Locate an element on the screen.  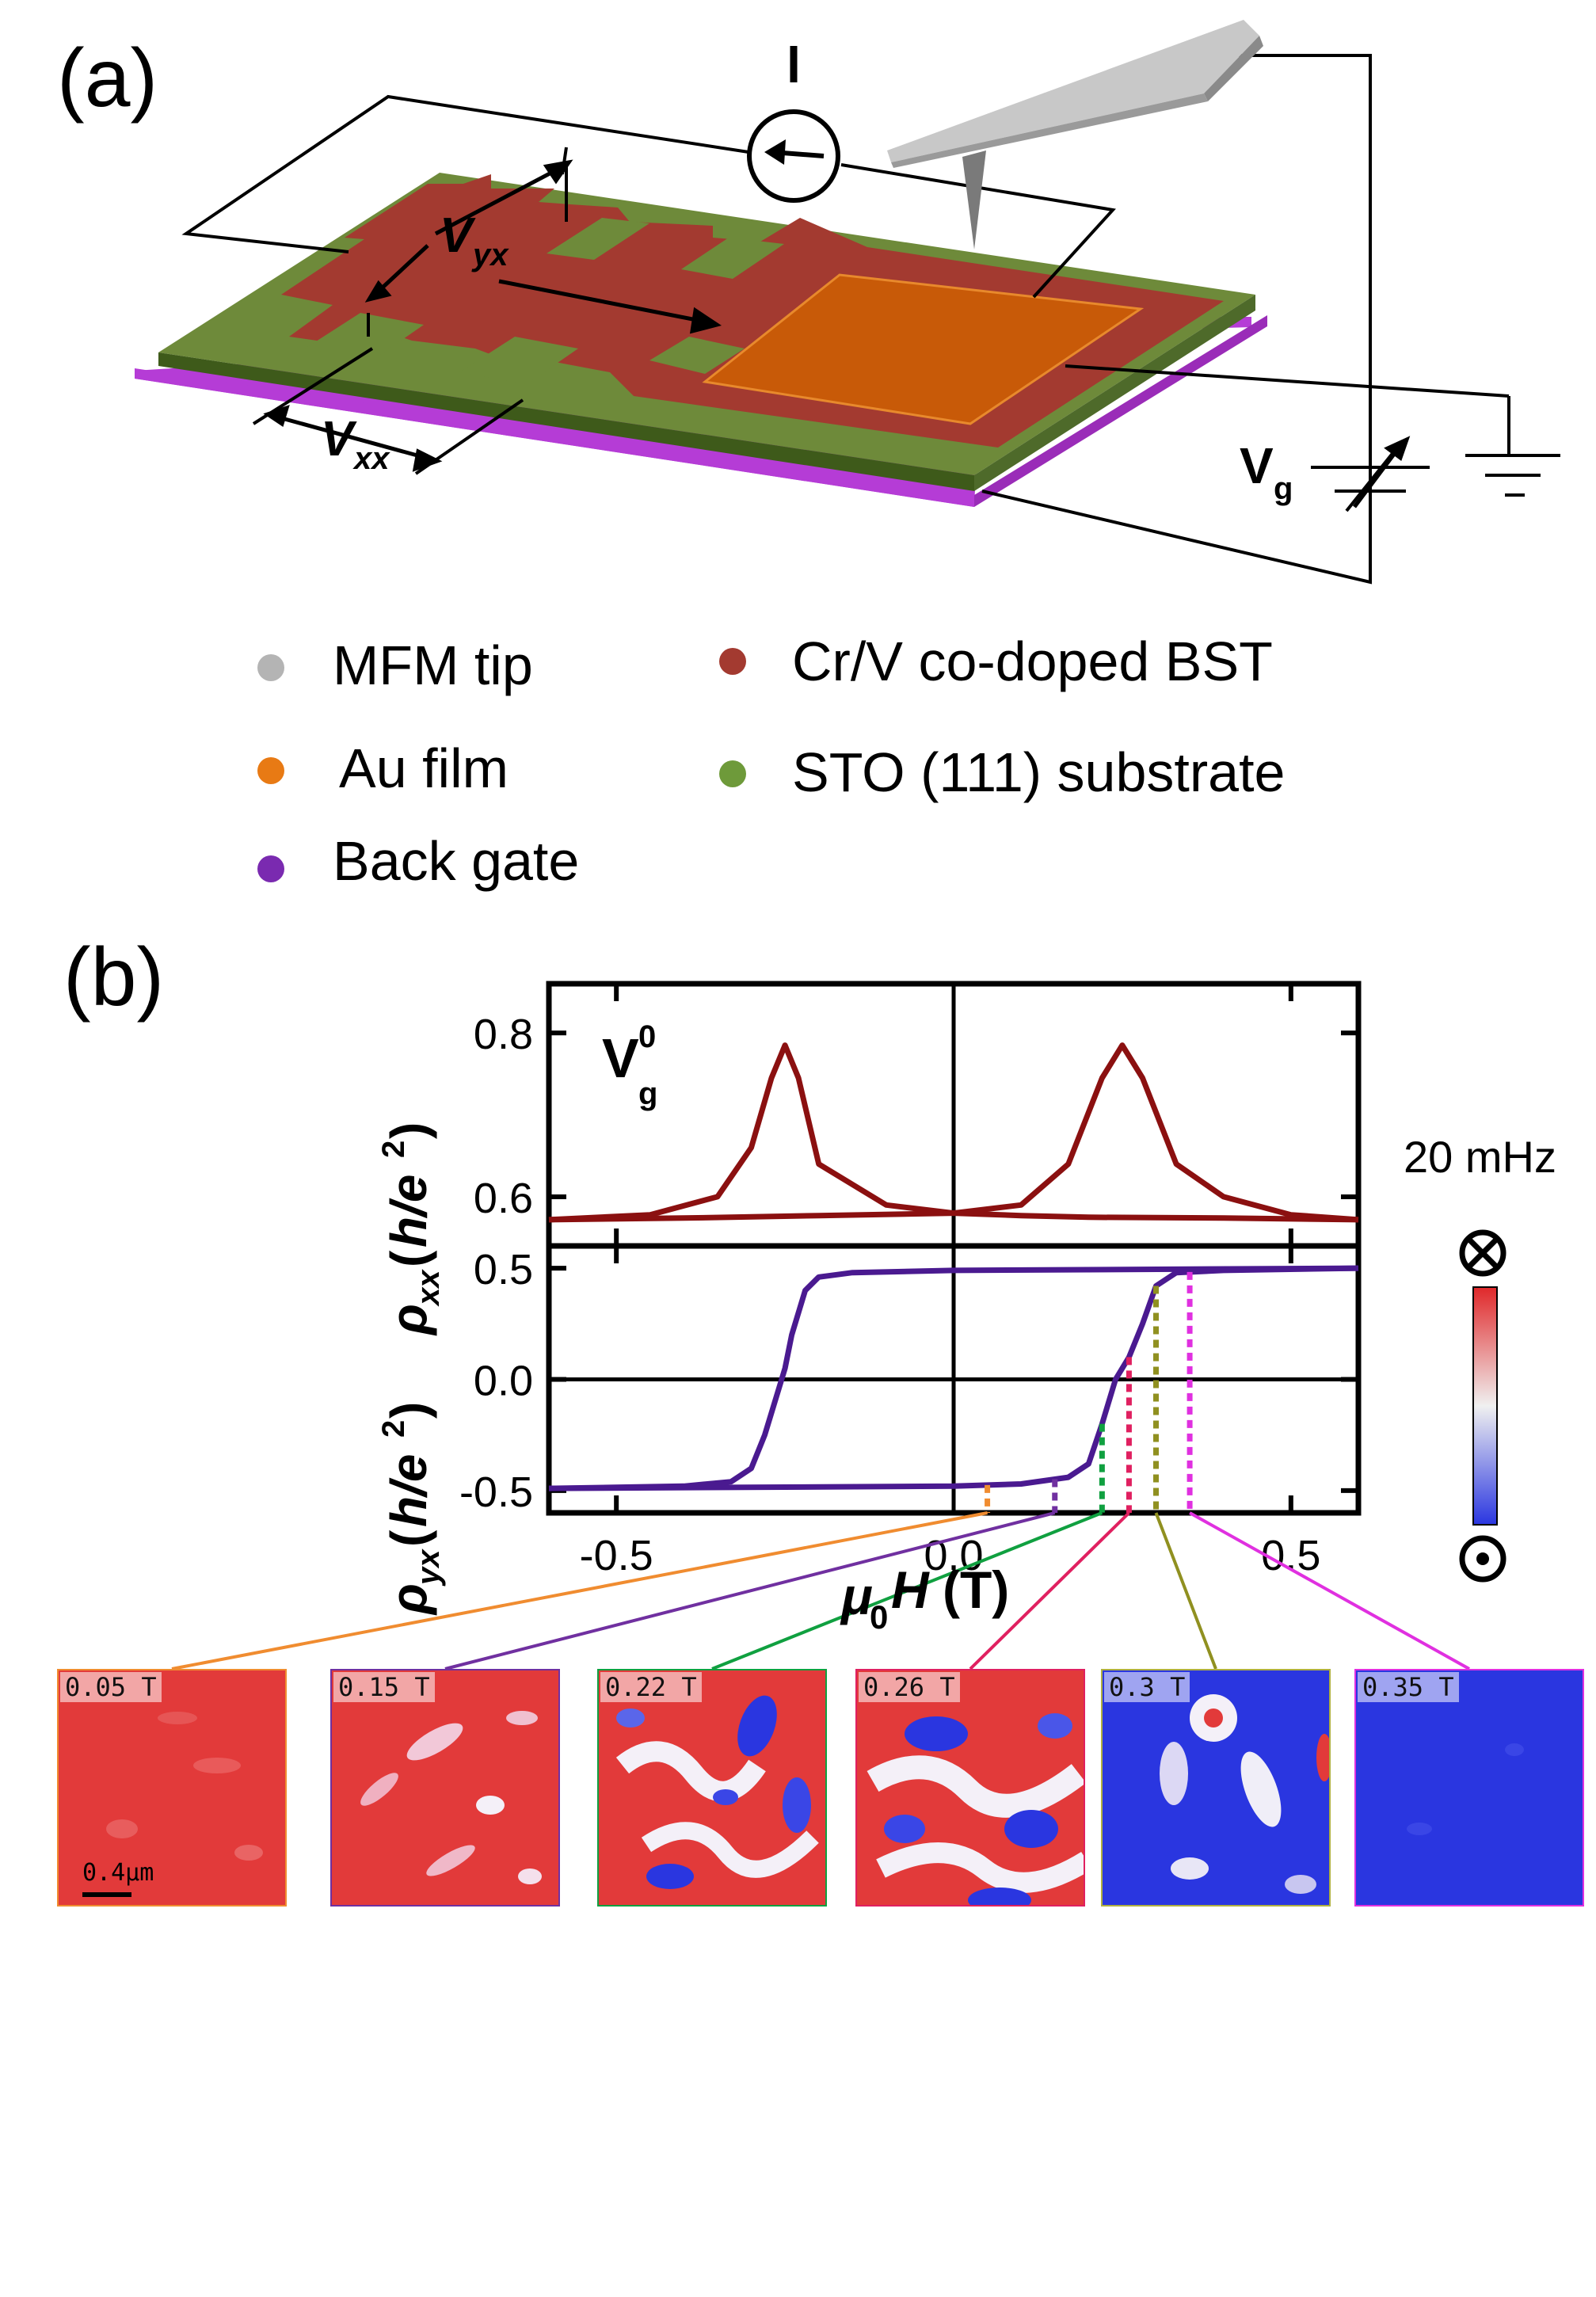
legend-dot-mfm-tip is located at coordinates (270, 667).